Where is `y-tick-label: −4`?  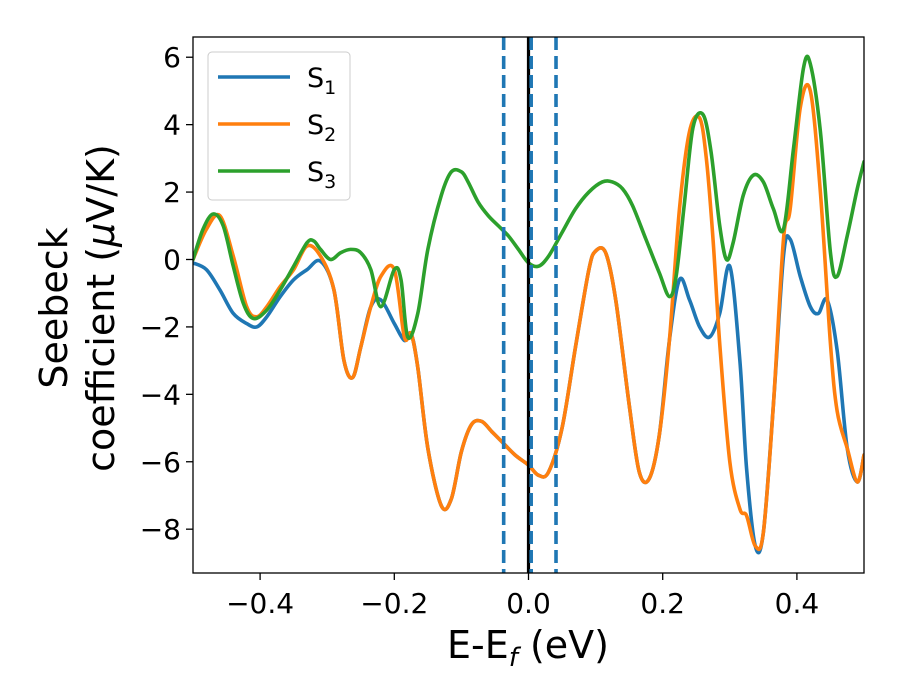
y-tick-label: −4 is located at coordinates (160, 394).